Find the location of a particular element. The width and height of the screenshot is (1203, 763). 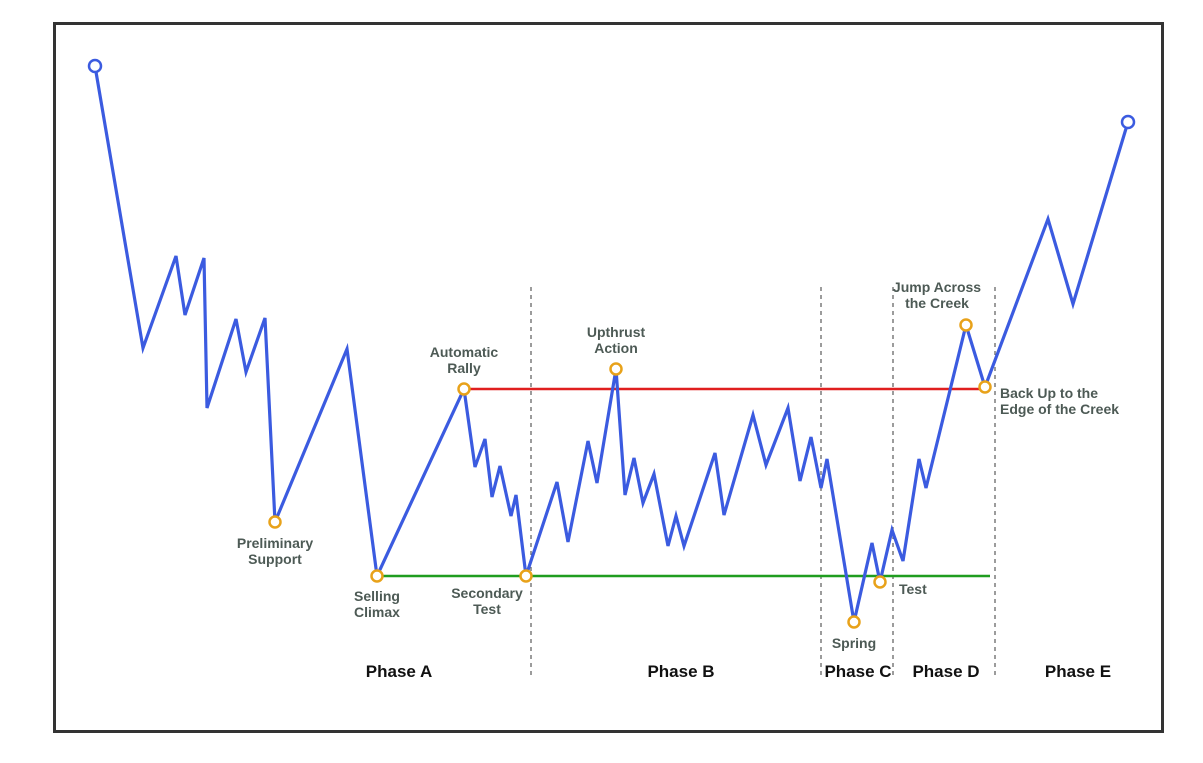

upthrust-action-label: Upthrust Action is located at coordinates (616, 340).